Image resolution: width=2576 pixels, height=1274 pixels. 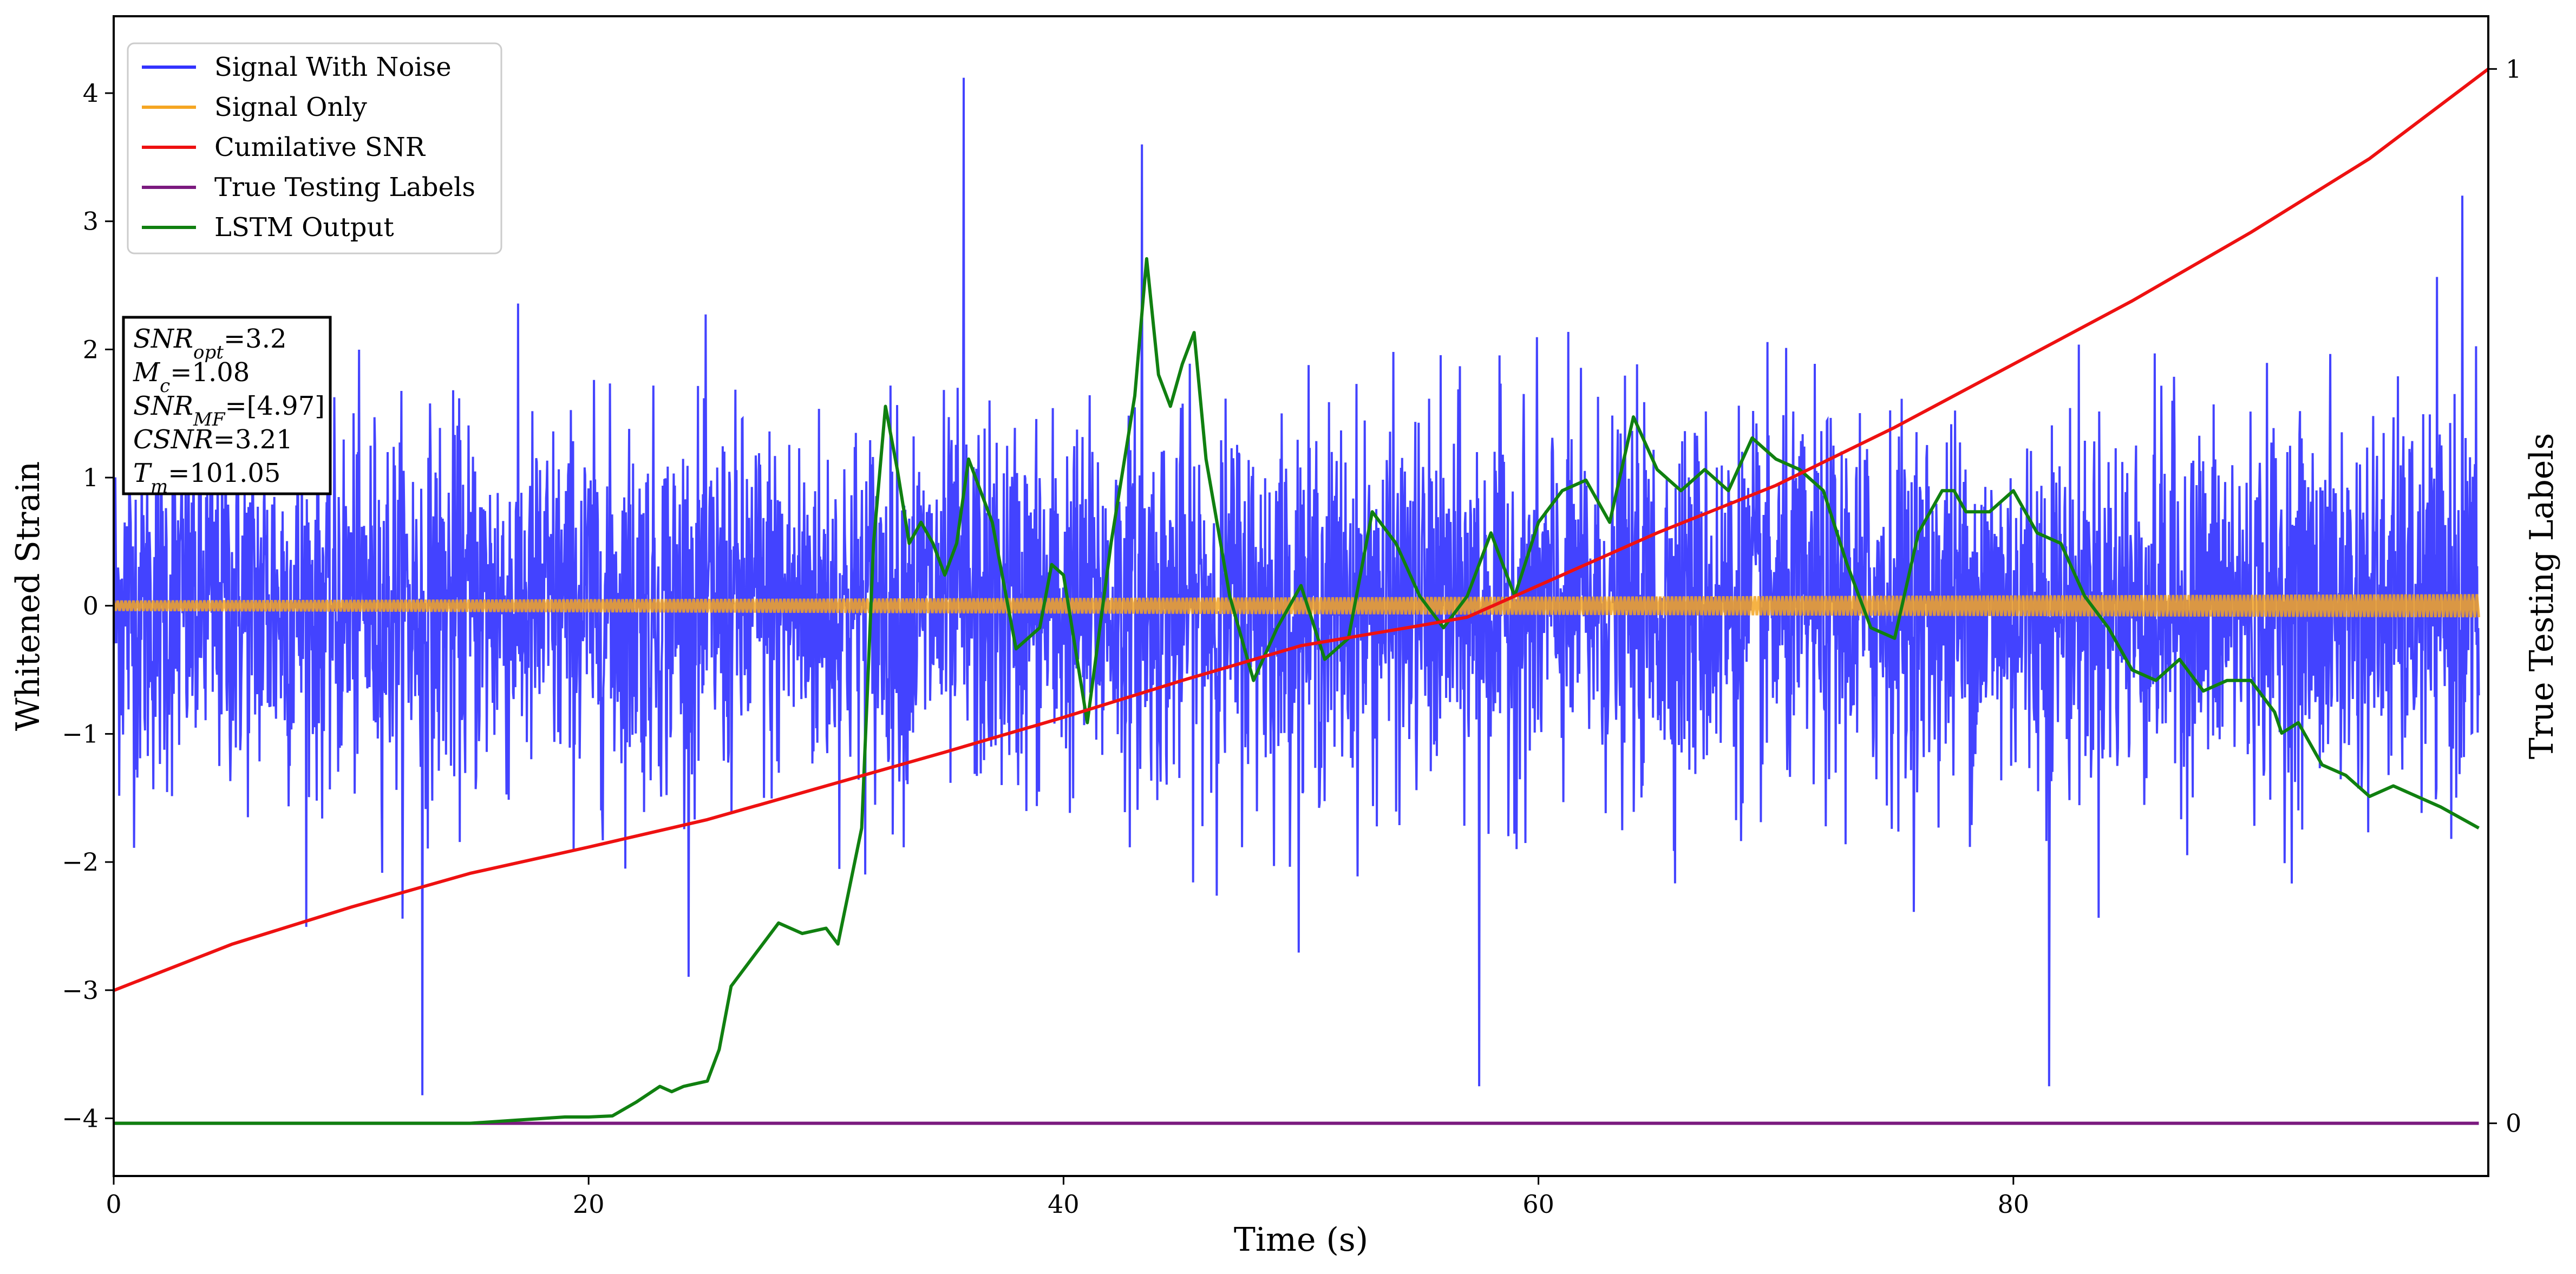 What do you see at coordinates (2514, 1123) in the screenshot?
I see `right-tick-label: 0` at bounding box center [2514, 1123].